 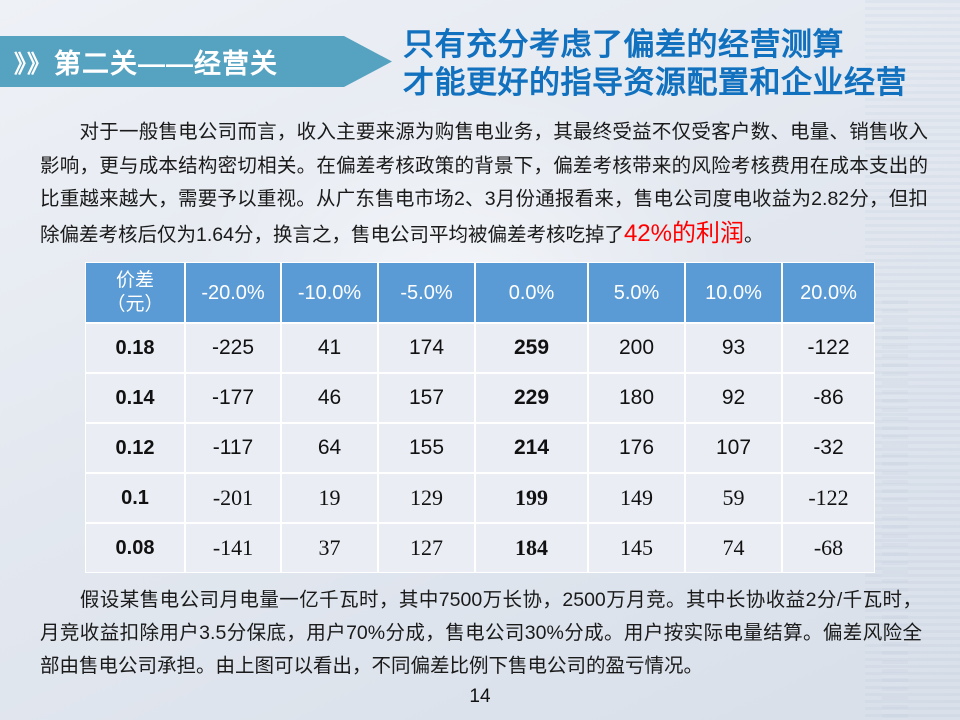 What do you see at coordinates (329, 348) in the screenshot?
I see `table-cell: 41` at bounding box center [329, 348].